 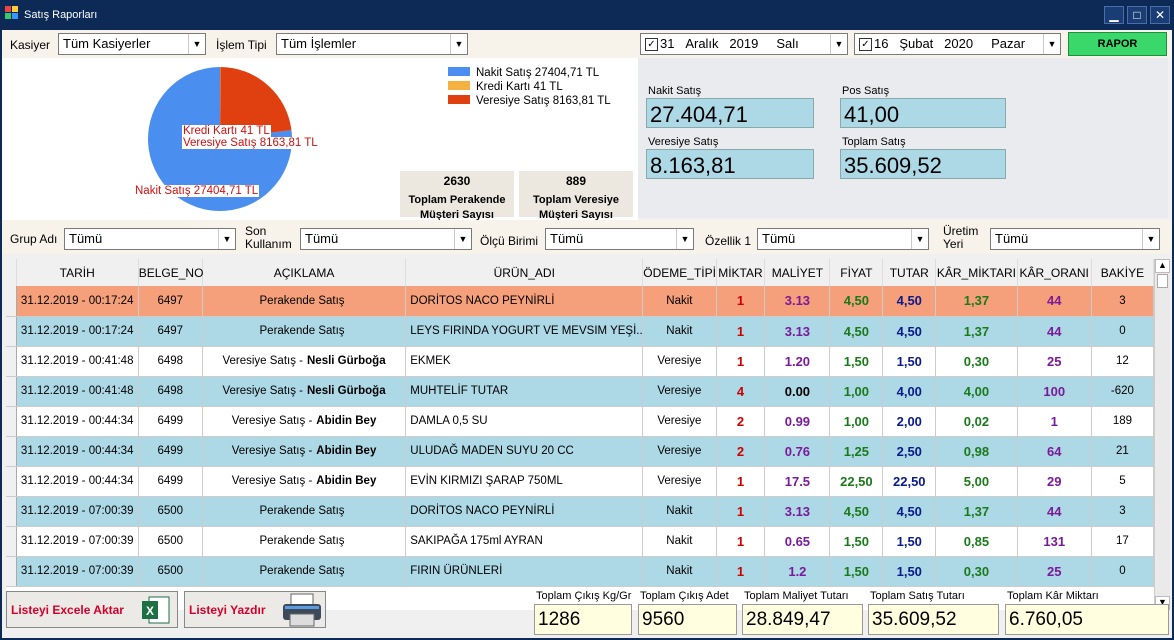 I want to click on cell-mali-yet: 1.20, so click(x=797, y=361).